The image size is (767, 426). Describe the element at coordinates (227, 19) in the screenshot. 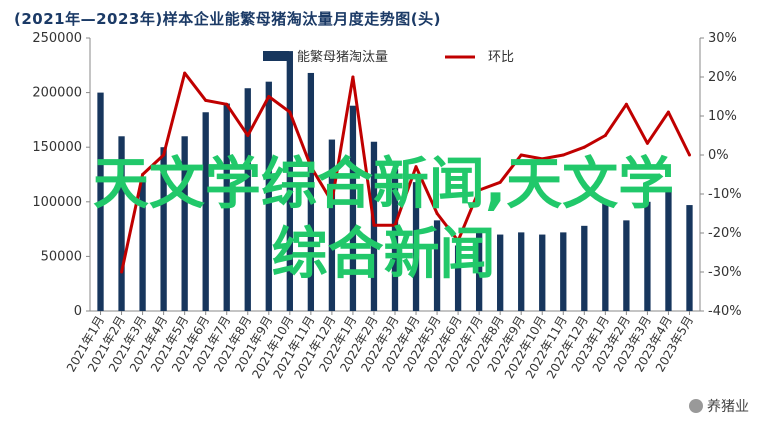

I see `chart-title: (2021年—2023年)样本企业能繁母猪淘汰量月度走势图(头)` at that location.